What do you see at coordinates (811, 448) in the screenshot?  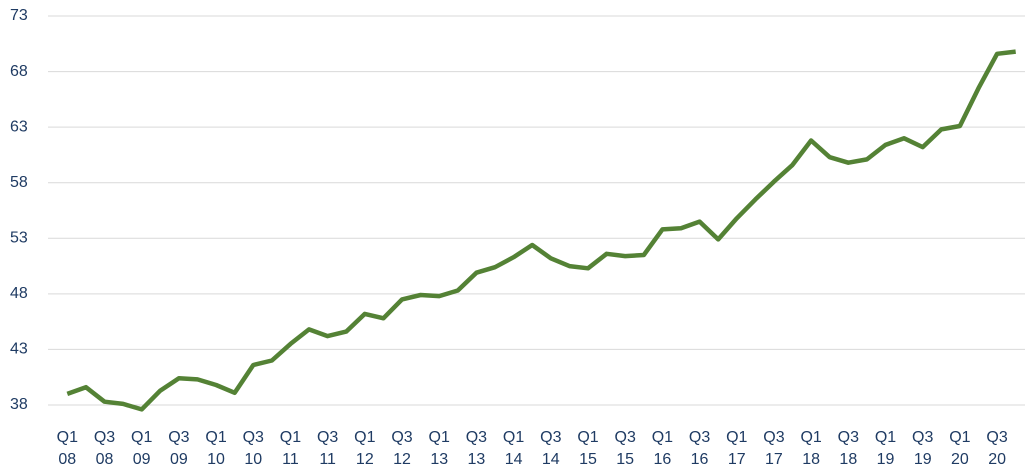 I see `x-tick-label: Q1 18` at bounding box center [811, 448].